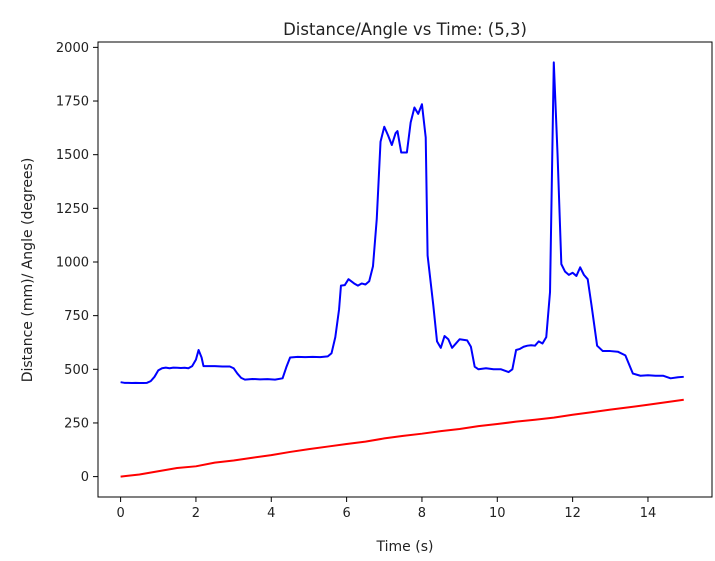 The height and width of the screenshot is (561, 715). I want to click on x-tick-label: 12, so click(572, 513).